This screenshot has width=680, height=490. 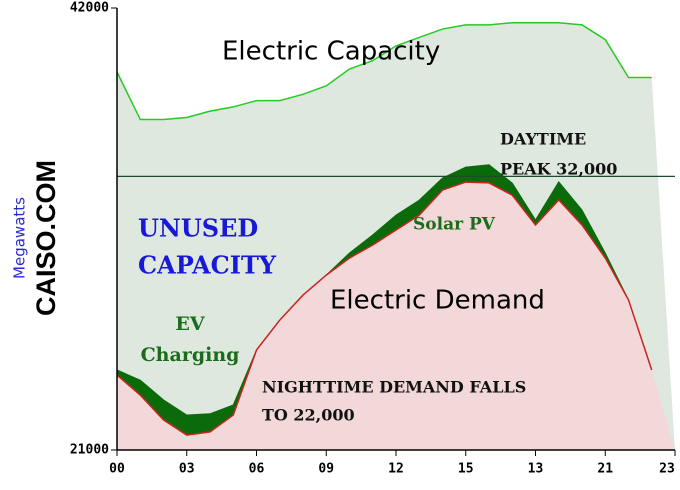 I want to click on x-tick-label: 13, so click(x=536, y=469).